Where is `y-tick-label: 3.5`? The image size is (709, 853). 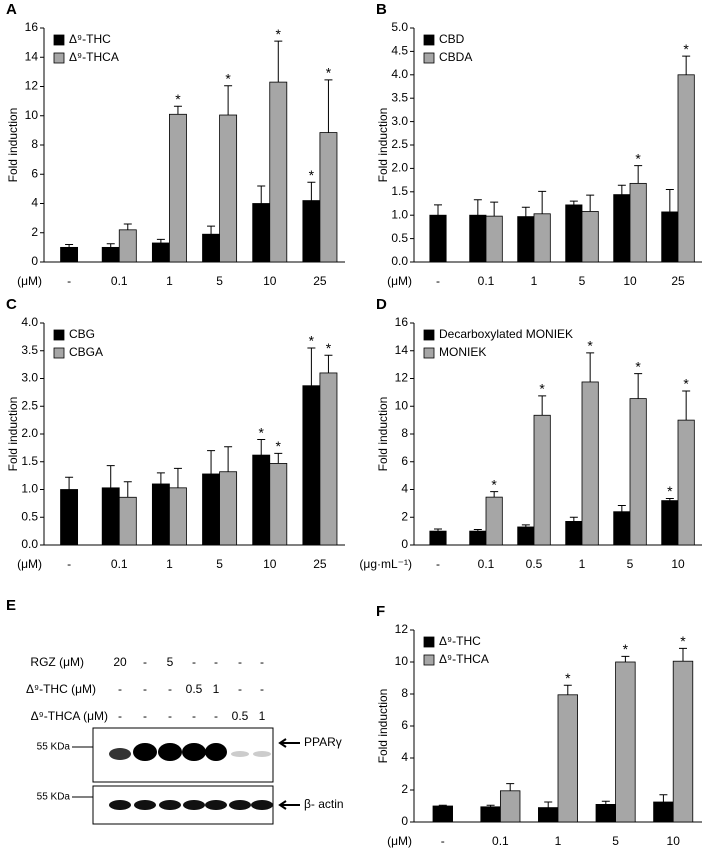
y-tick-label: 3.5 is located at coordinates (29, 350).